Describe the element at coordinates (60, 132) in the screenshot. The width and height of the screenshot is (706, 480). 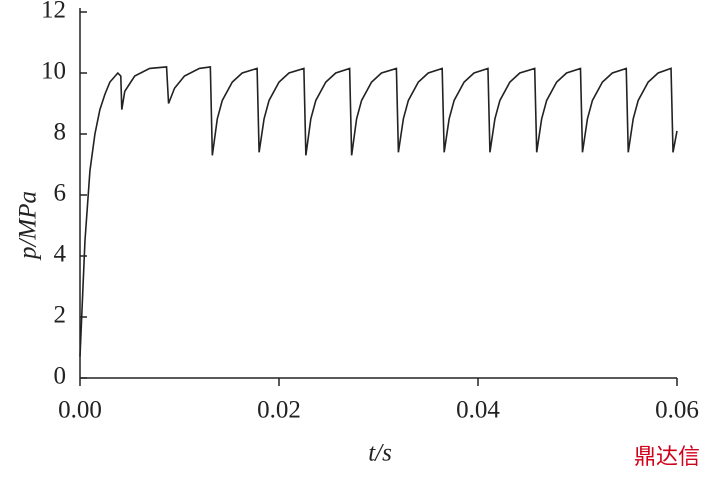
I see `y-tick-label: 8` at that location.